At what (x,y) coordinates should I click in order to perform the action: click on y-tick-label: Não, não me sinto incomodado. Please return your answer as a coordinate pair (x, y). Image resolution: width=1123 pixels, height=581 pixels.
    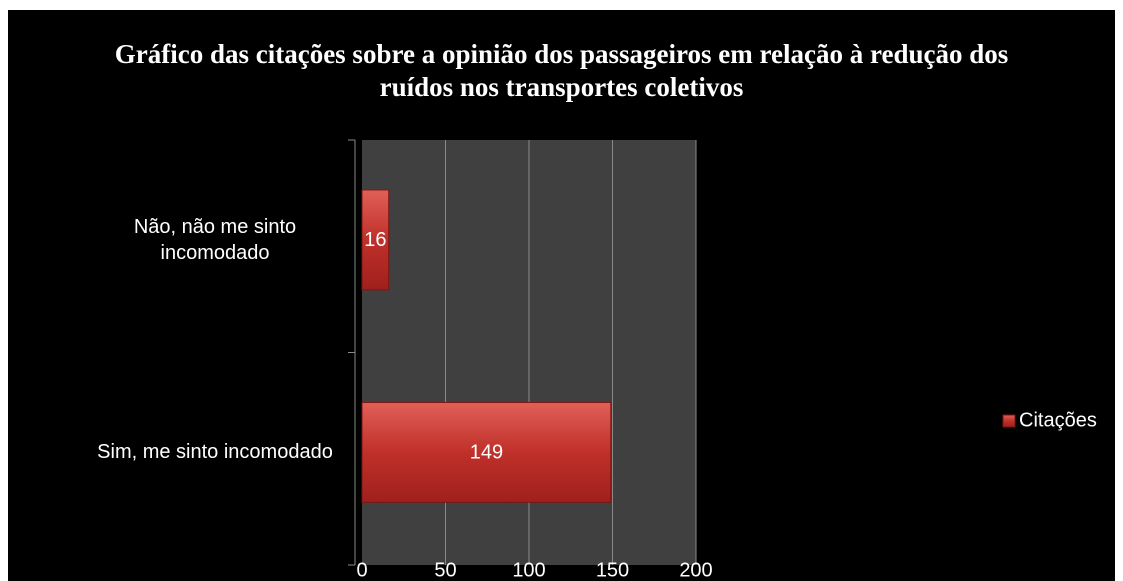
    Looking at the image, I should click on (215, 239).